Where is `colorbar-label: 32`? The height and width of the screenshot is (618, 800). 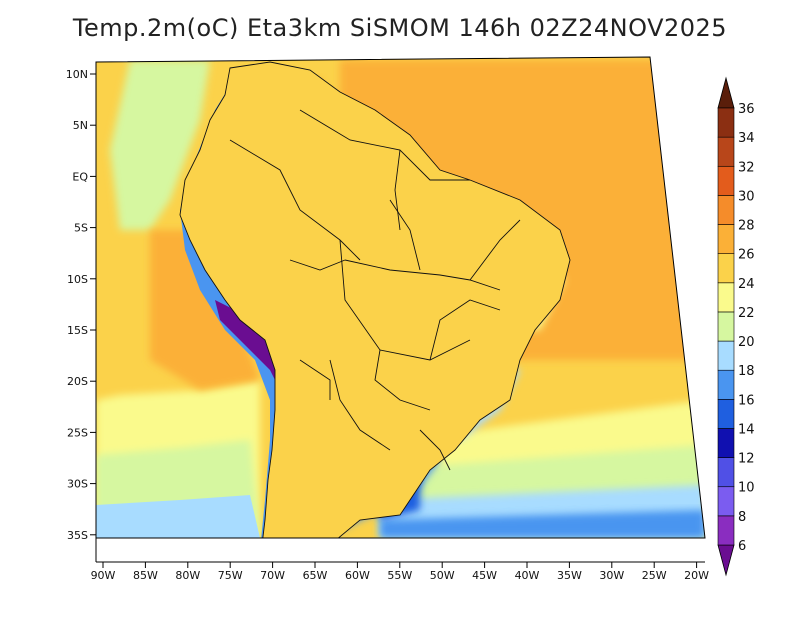 colorbar-label: 32 is located at coordinates (746, 167).